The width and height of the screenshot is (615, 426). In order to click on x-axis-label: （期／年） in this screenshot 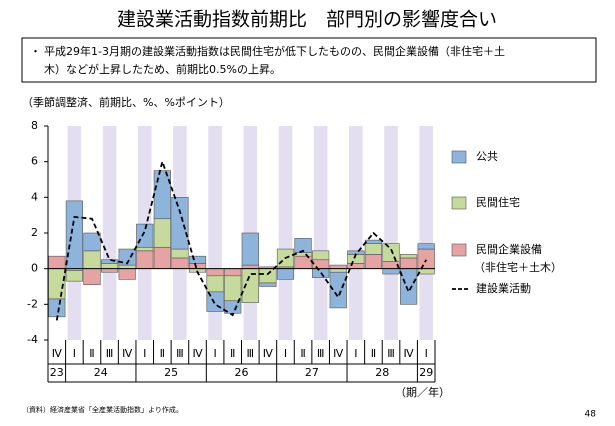, I will do `click(422, 392)`.